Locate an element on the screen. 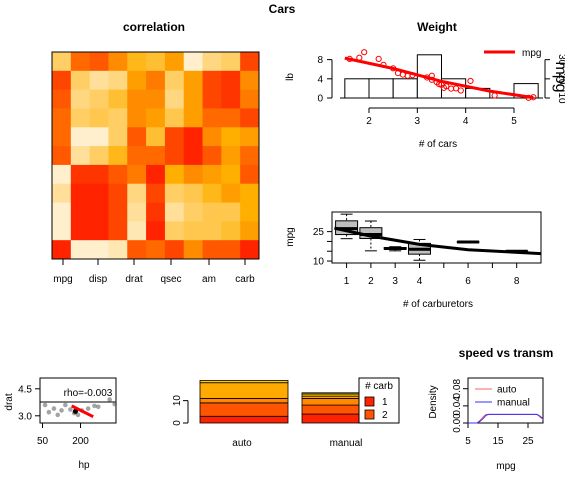 Image resolution: width=565 pixels, height=488 pixels. mpg-point is located at coordinates (364, 52).